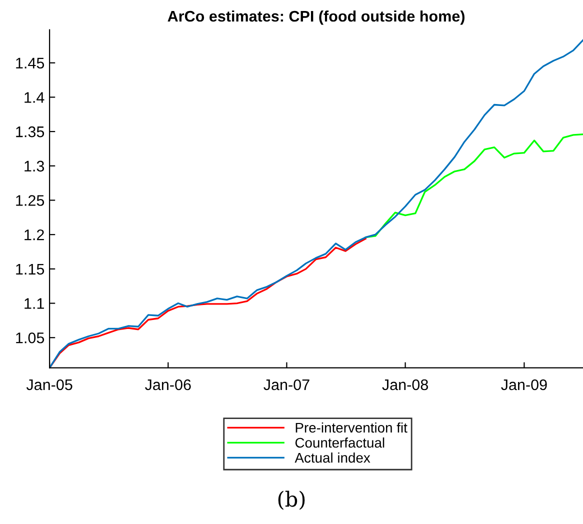 The width and height of the screenshot is (583, 524). What do you see at coordinates (291, 500) in the screenshot?
I see `text: (b)` at bounding box center [291, 500].